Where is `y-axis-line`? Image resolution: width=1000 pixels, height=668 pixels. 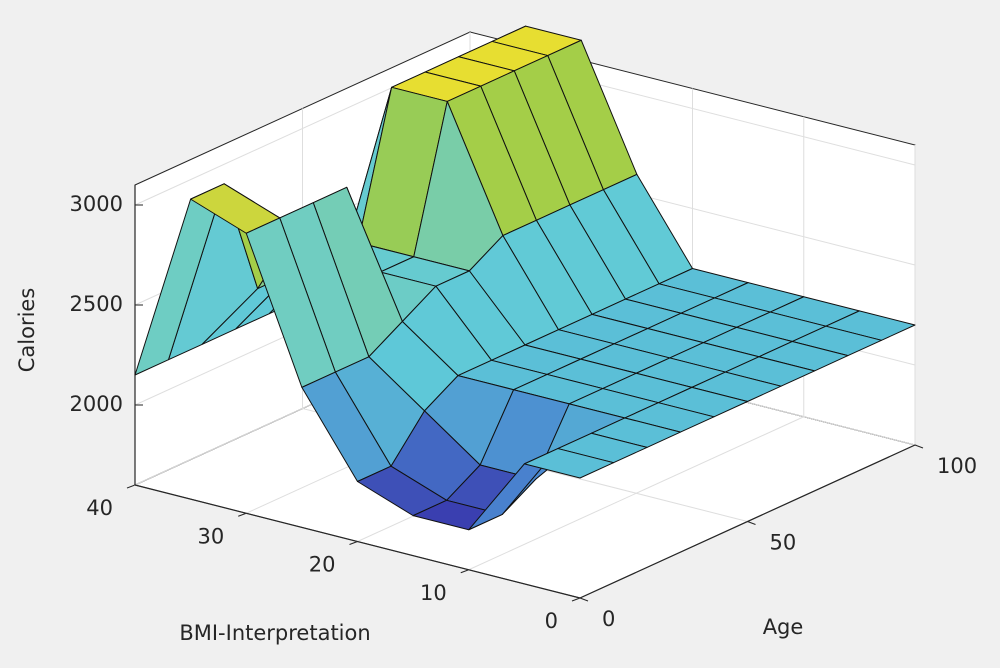 y-axis-line is located at coordinates (747, 521).